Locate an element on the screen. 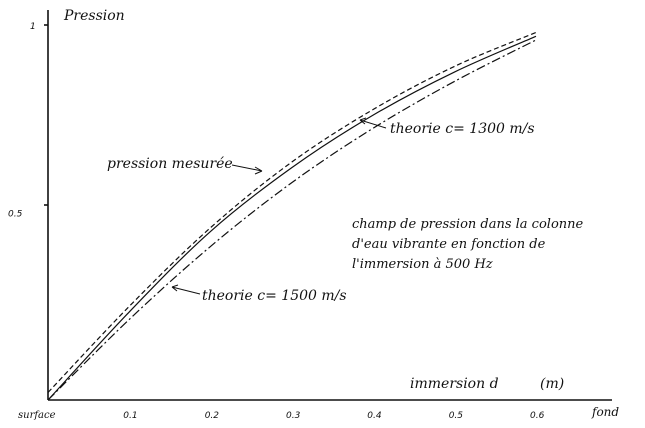  arrow-measured is located at coordinates (247, 169).